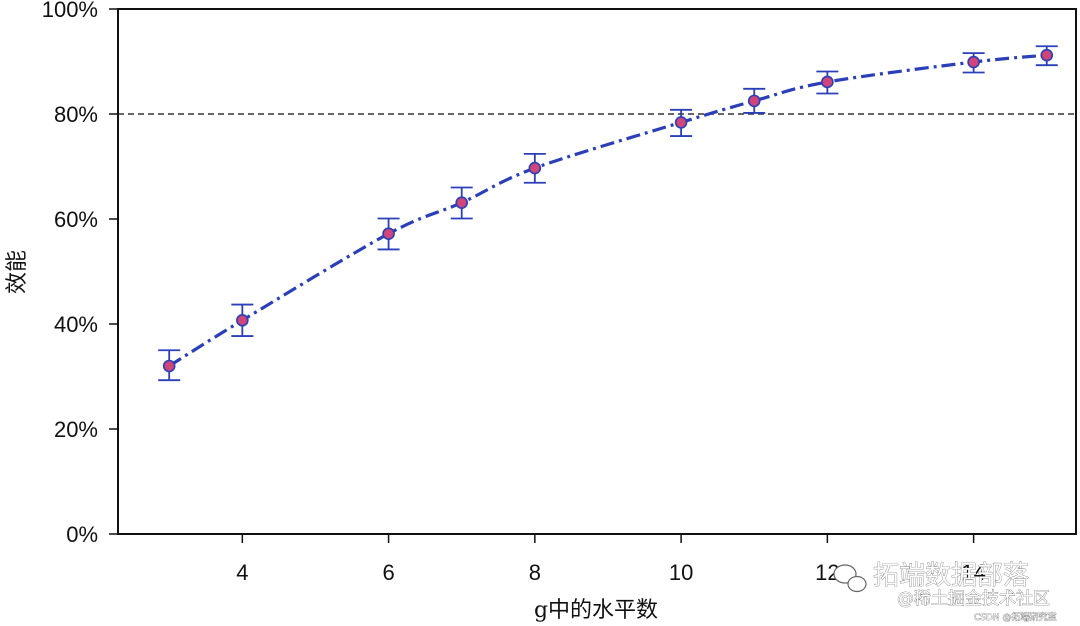 The height and width of the screenshot is (626, 1080). What do you see at coordinates (1015, 617) in the screenshot?
I see `watermark-line3: CSDN @拓端研究室` at bounding box center [1015, 617].